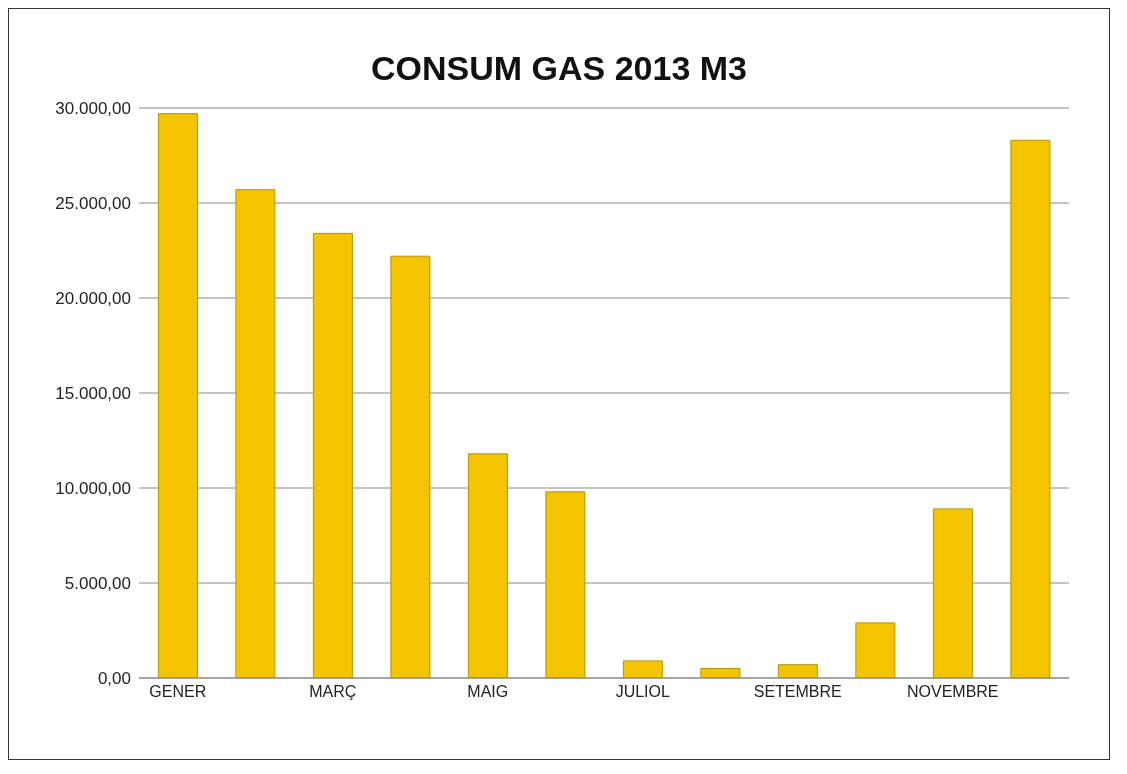  What do you see at coordinates (93, 109) in the screenshot?
I see `y-tick-label: 30.000,00` at bounding box center [93, 109].